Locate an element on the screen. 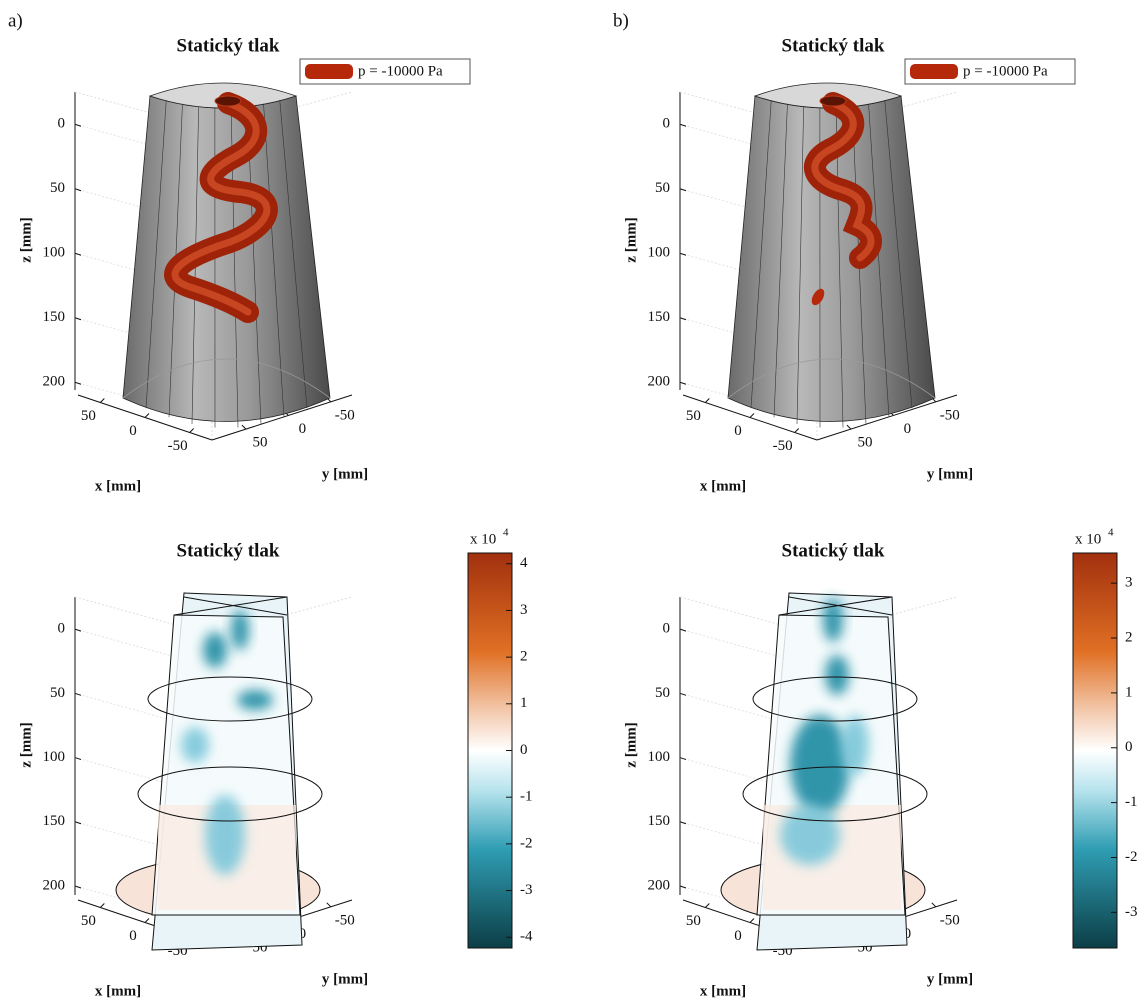  colorbar-tick-label: -4 is located at coordinates (526, 937).